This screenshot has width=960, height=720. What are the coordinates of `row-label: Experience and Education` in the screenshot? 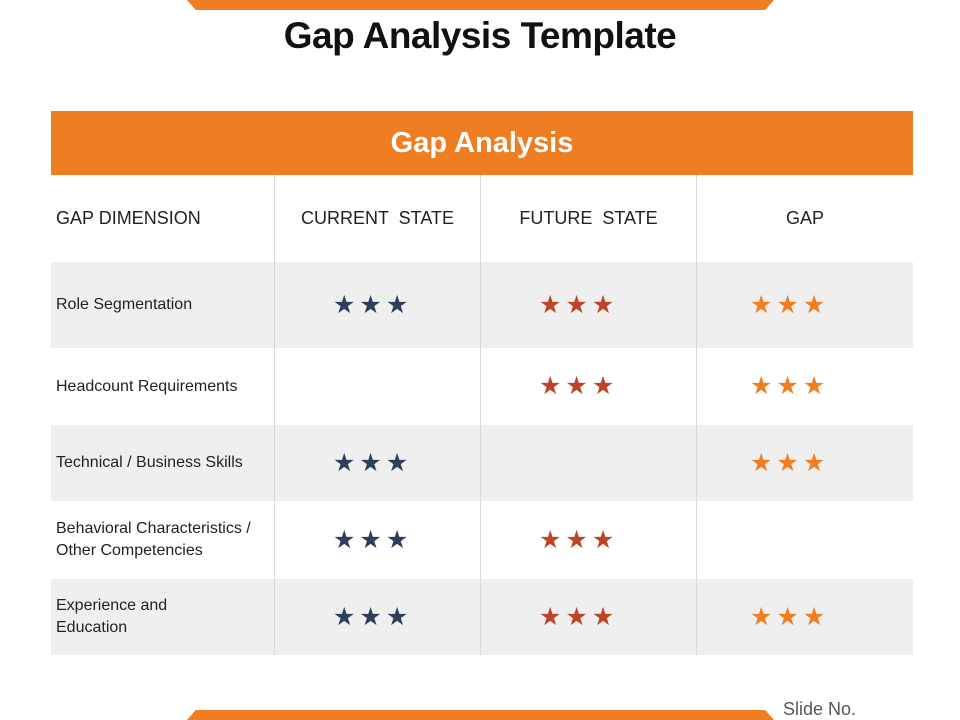 It's located at (112, 616).